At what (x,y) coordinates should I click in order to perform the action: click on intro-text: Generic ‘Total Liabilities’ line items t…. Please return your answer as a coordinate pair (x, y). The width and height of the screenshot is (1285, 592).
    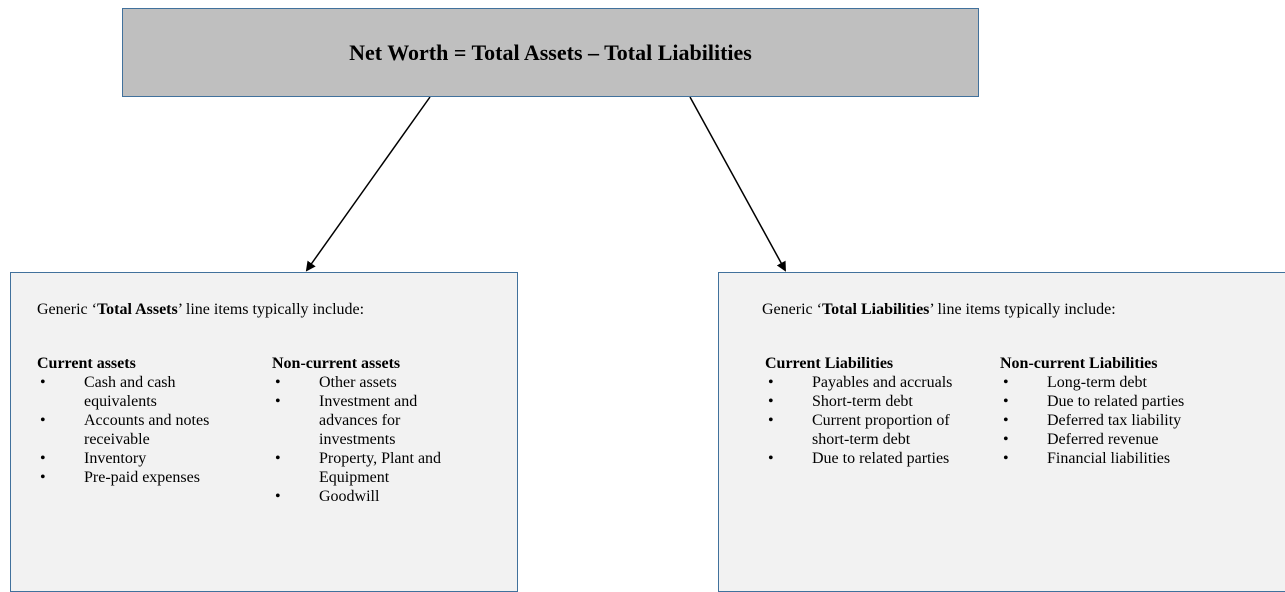
    Looking at the image, I should click on (962, 309).